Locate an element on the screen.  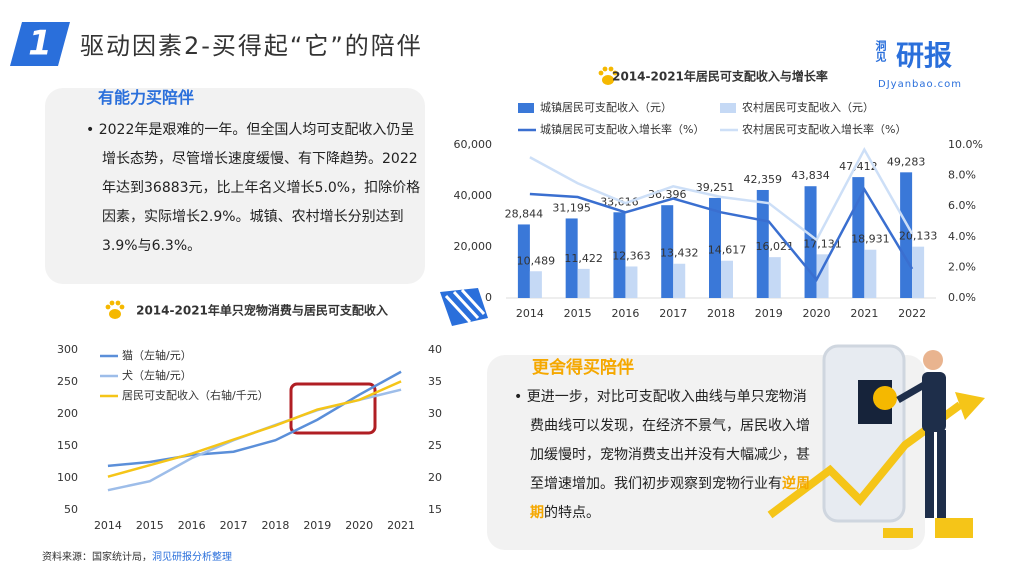
value-label: 43,834 is located at coordinates (810, 175).